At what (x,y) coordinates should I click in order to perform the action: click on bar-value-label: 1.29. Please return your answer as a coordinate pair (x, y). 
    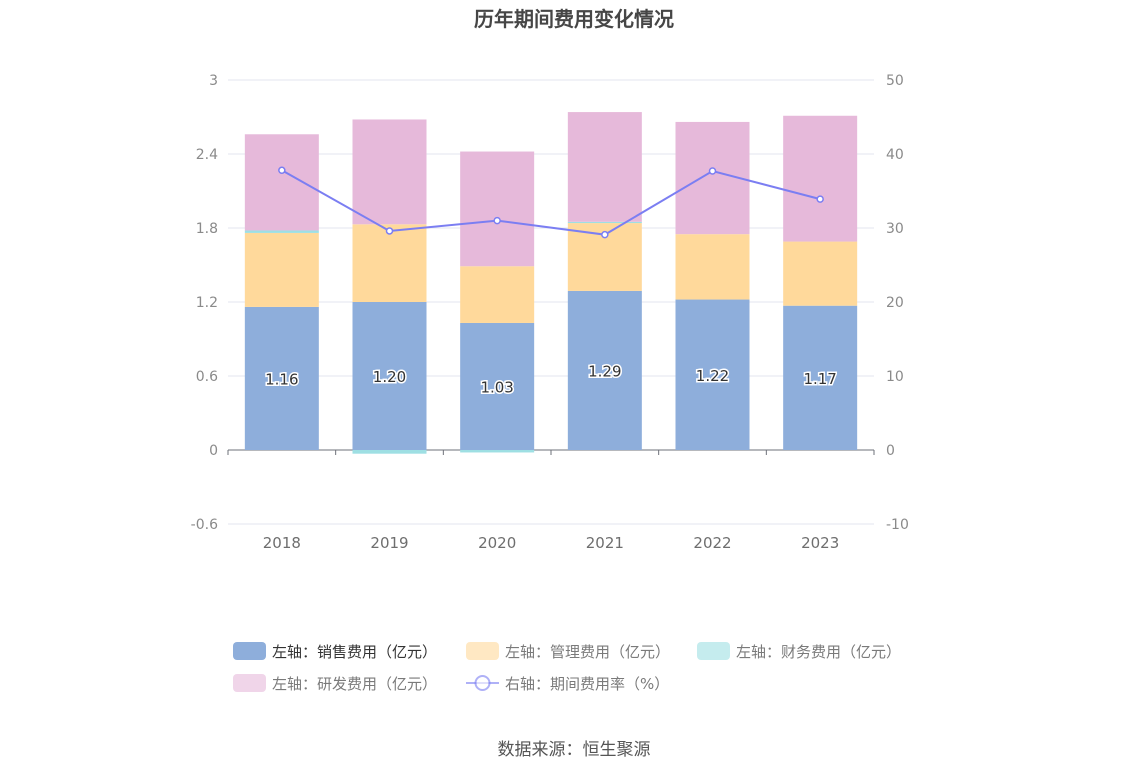
    Looking at the image, I should click on (604, 371).